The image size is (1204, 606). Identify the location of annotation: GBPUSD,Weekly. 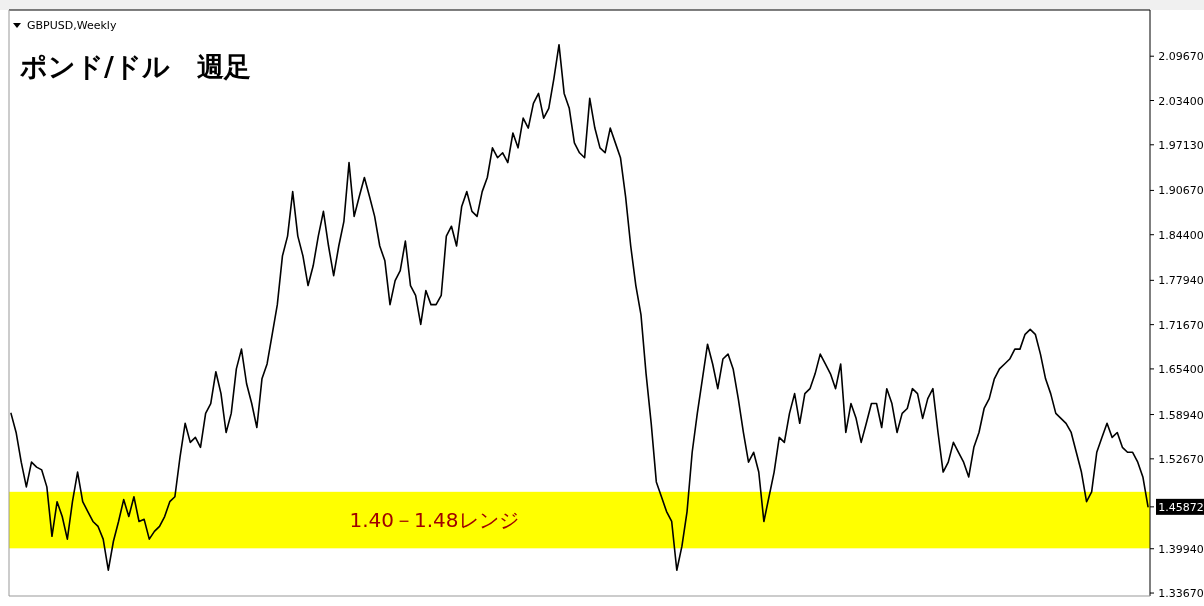
(72, 25).